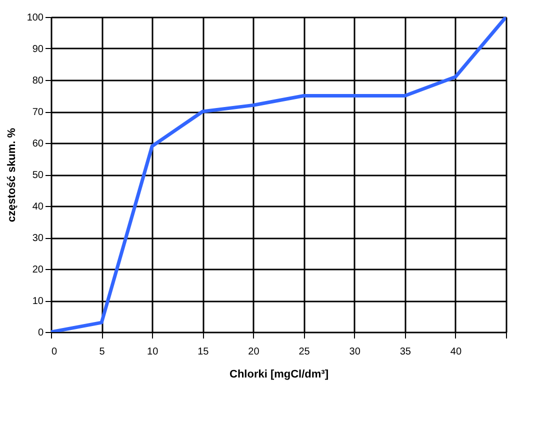  I want to click on x-tick-label: 10, so click(153, 352).